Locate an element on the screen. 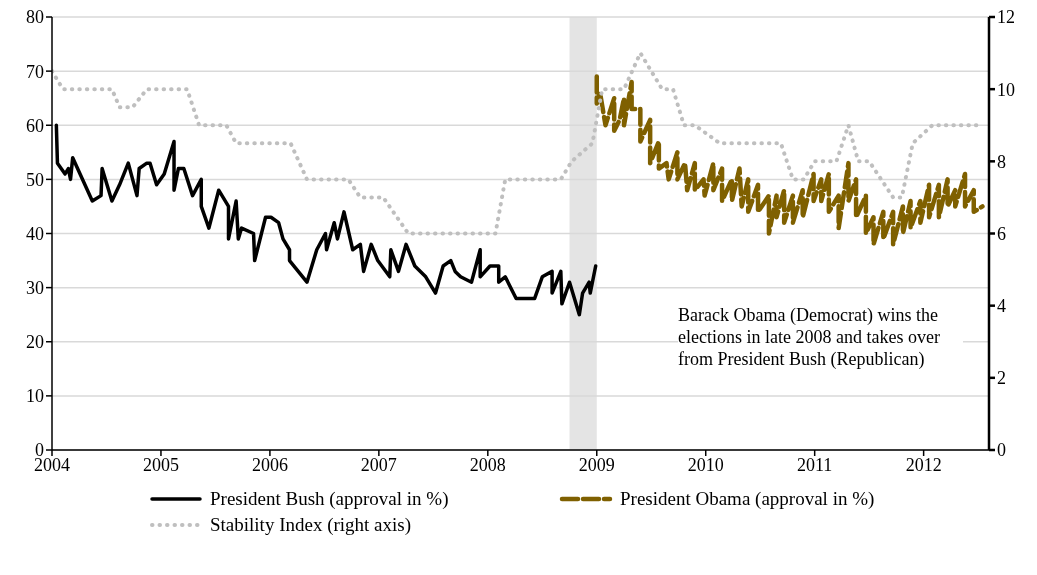  y2-tick-label: 0 is located at coordinates (1001, 450).